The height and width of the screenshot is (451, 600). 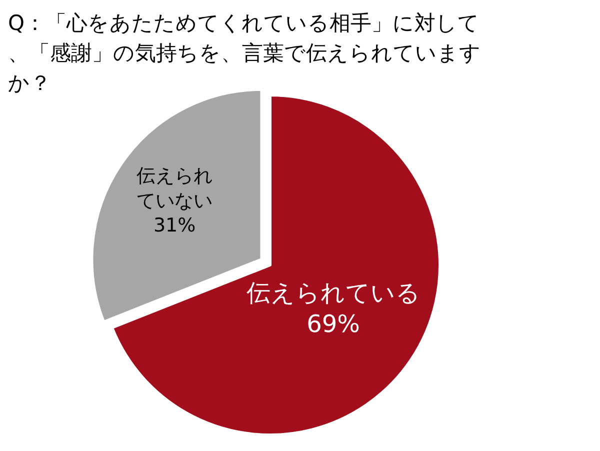 What do you see at coordinates (244, 53) in the screenshot?
I see `title: Q：「心をあたためてくれている相手」に対して、「感謝」の気持ちを、言葉で伝えられていますか？` at bounding box center [244, 53].